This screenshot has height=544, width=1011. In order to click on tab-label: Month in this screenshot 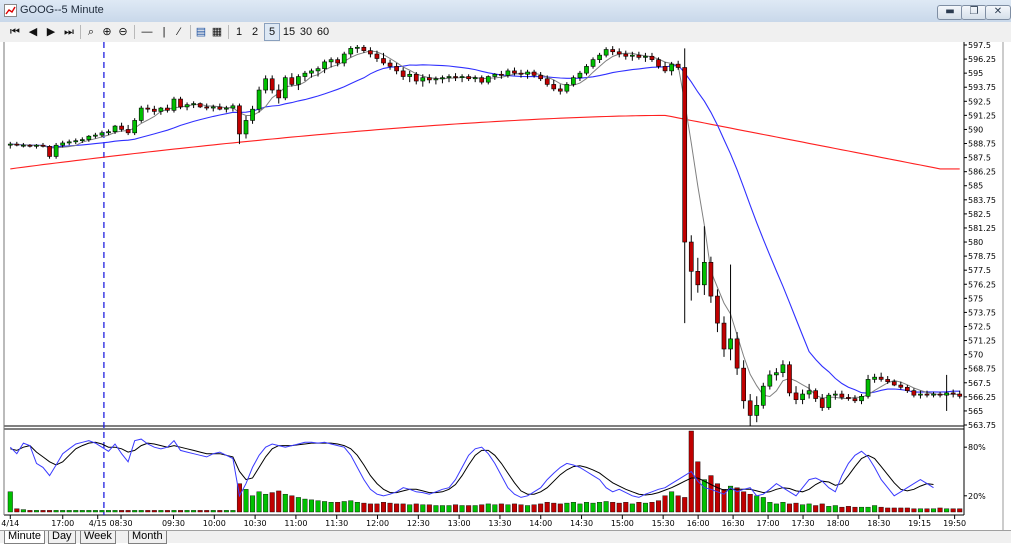, I will do `click(147, 536)`.